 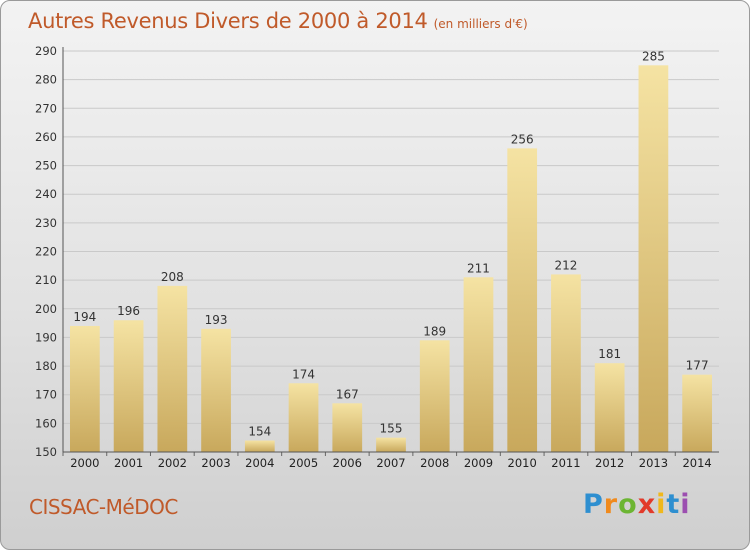 What do you see at coordinates (391, 429) in the screenshot?
I see `data-label: 155` at bounding box center [391, 429].